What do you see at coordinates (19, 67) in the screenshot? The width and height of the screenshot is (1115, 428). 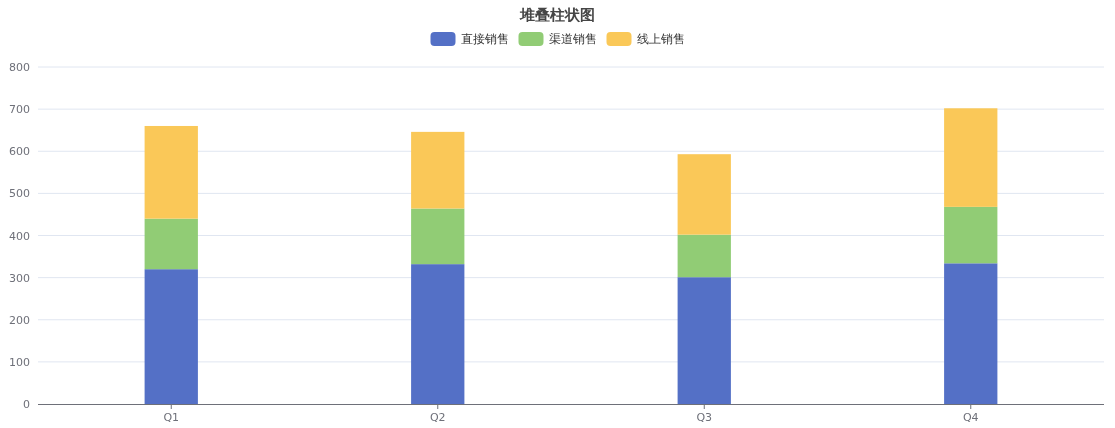 I see `y-tick-label: 800` at bounding box center [19, 67].